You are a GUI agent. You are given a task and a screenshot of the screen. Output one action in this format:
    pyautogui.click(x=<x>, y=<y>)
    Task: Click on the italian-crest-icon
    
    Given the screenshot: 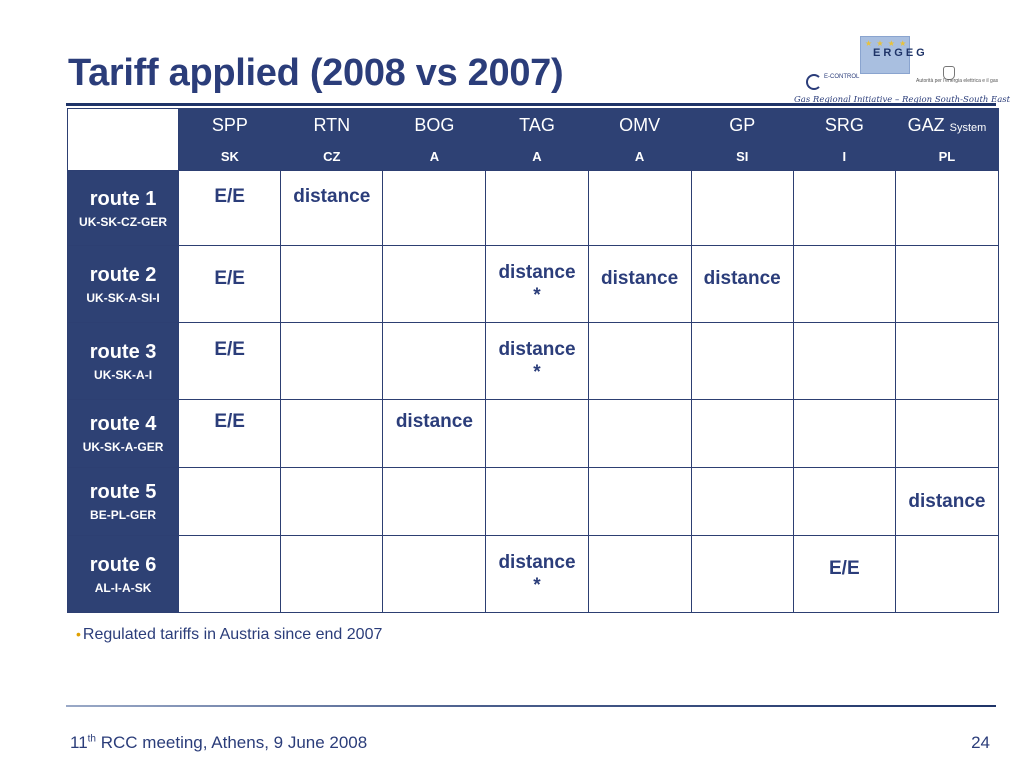 What is the action you would take?
    pyautogui.click(x=949, y=73)
    